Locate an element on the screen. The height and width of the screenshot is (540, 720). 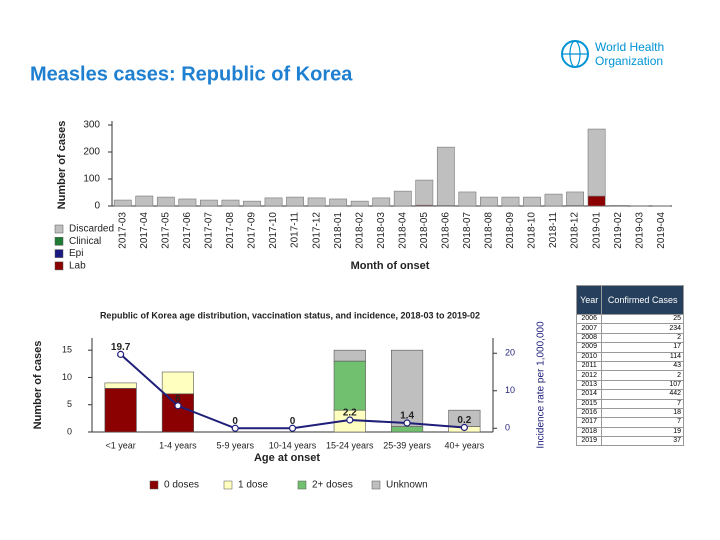
who-logo: World Health Organization is located at coordinates (612, 54).